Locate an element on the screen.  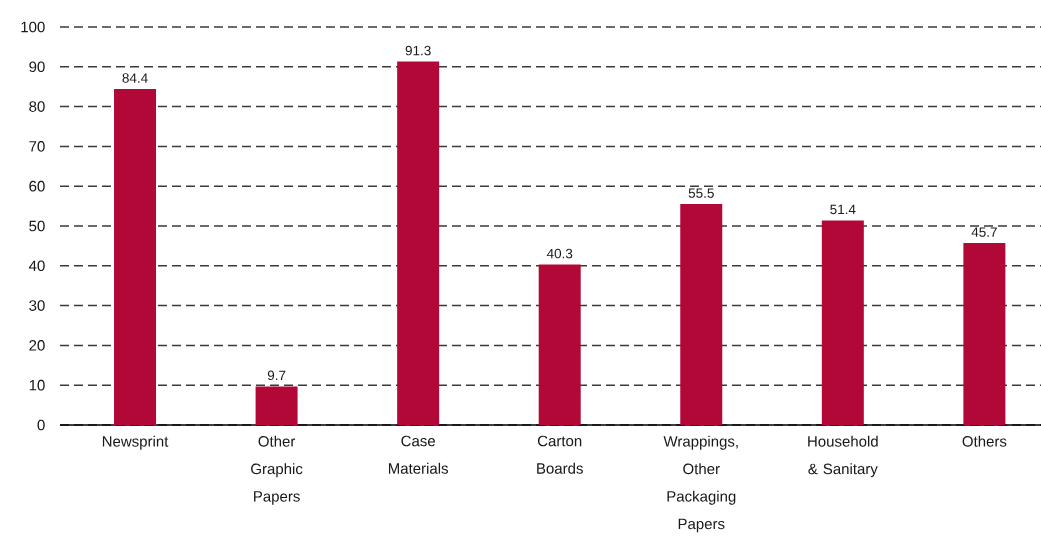
data-label: 51.4 is located at coordinates (843, 209).